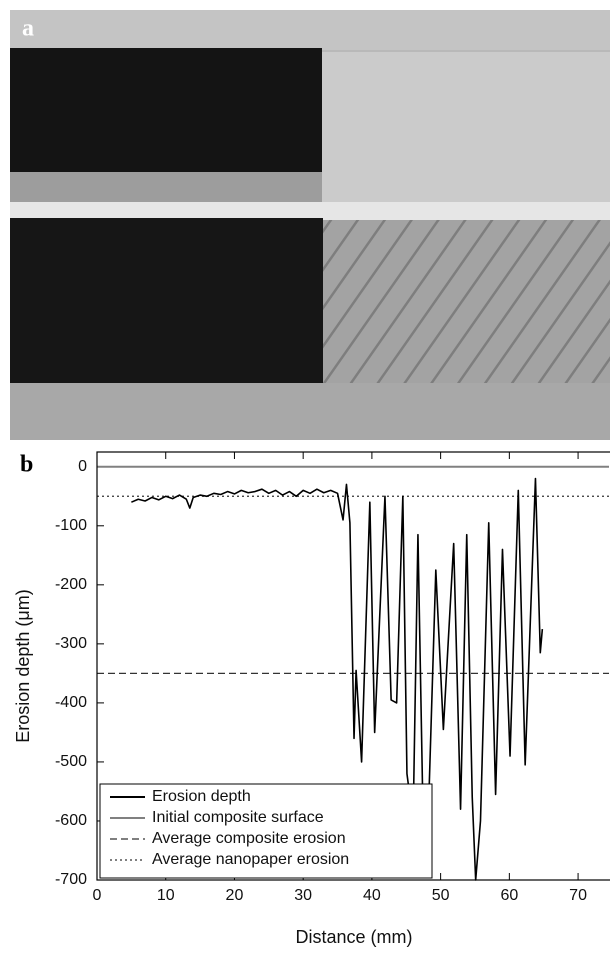  I want to click on photo-bottom, so click(310, 411).